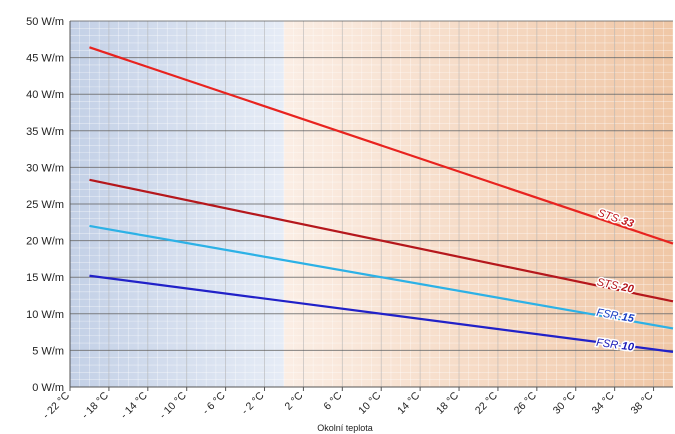  I want to click on series-label-fsr-15: FSR-15, so click(615, 316).